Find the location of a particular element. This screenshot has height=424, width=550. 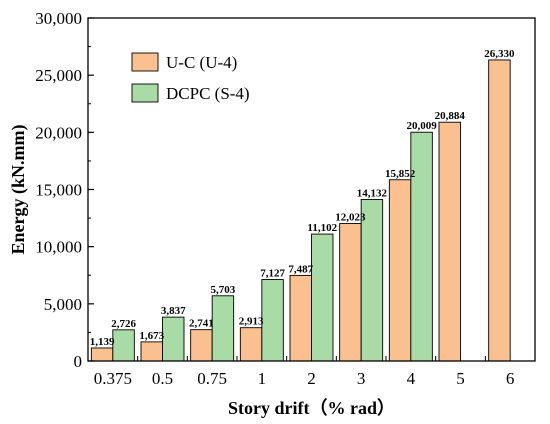

x-tick-label-1: 1 is located at coordinates (262, 378).